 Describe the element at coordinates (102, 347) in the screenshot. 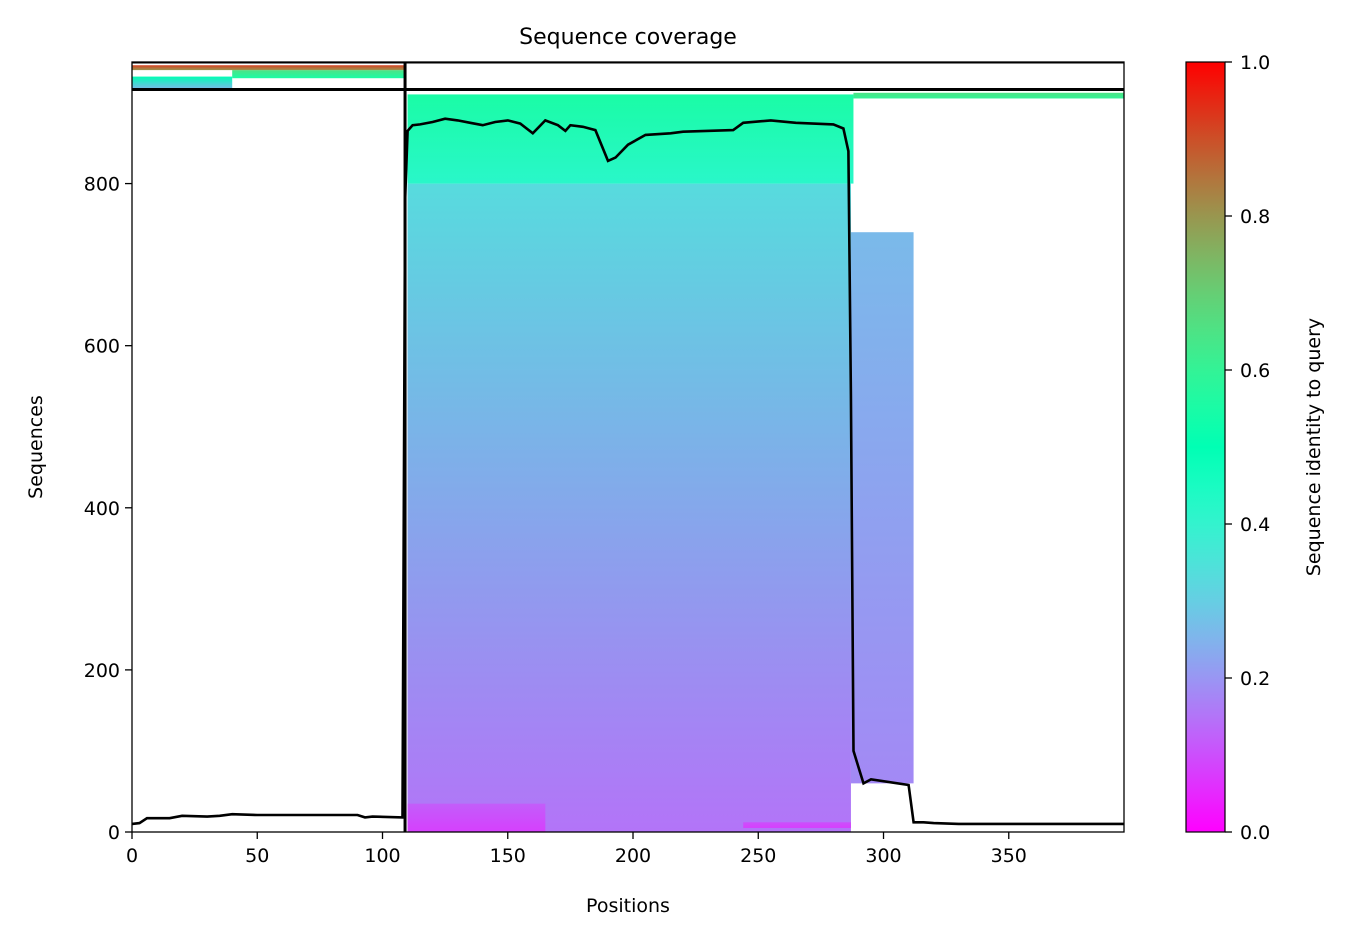

I see `y-tick-label: 600` at that location.